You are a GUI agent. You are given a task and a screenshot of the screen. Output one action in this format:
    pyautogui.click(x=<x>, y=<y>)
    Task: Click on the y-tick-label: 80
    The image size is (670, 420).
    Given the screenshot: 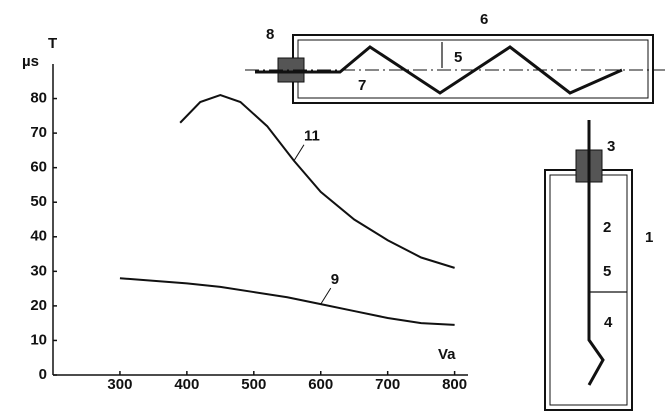 What is the action you would take?
    pyautogui.click(x=38, y=98)
    